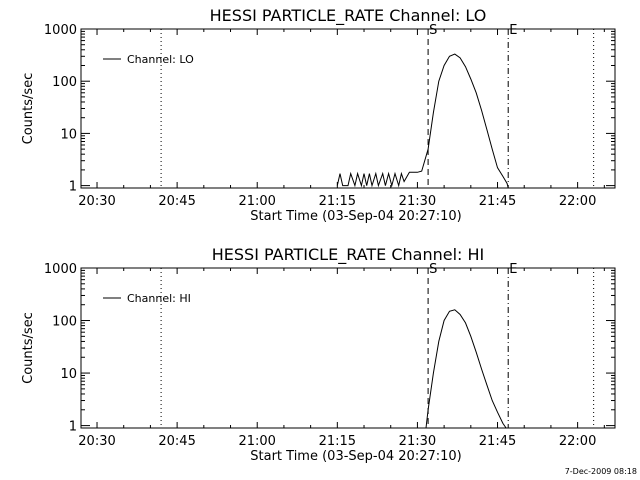 This screenshot has height=480, width=640. What do you see at coordinates (348, 16) in the screenshot?
I see `chart-title: HESSI PARTICLE_RATE Channel: LO` at bounding box center [348, 16].